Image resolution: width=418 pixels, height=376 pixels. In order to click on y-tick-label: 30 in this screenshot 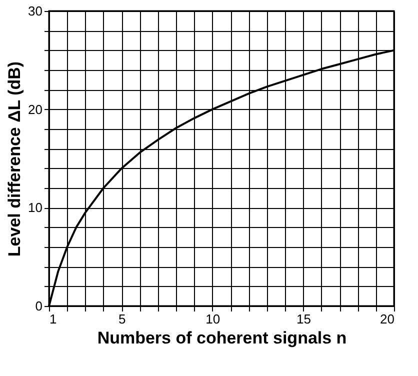, I will do `click(35, 11)`.